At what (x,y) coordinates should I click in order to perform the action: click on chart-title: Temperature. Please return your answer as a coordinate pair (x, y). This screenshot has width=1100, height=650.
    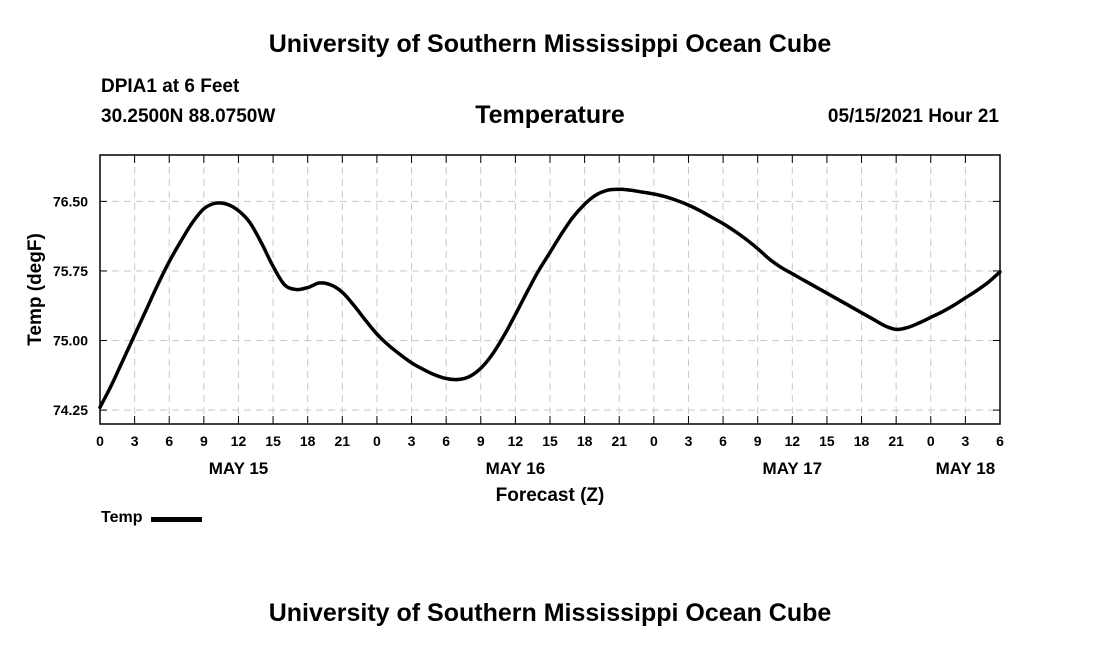
    Looking at the image, I should click on (550, 115).